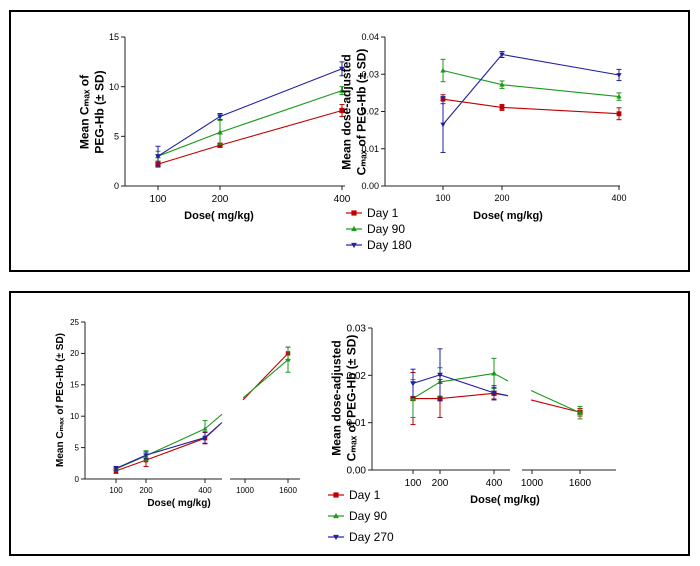  I want to click on legend-label: Day 270, so click(371, 537).